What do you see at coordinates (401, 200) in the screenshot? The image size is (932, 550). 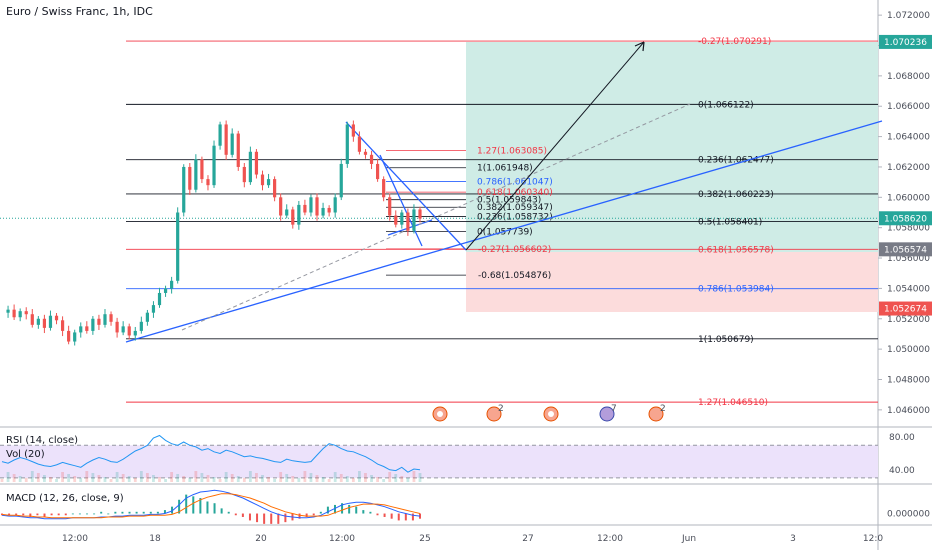 I see `trendline-wedge-inner` at bounding box center [401, 200].